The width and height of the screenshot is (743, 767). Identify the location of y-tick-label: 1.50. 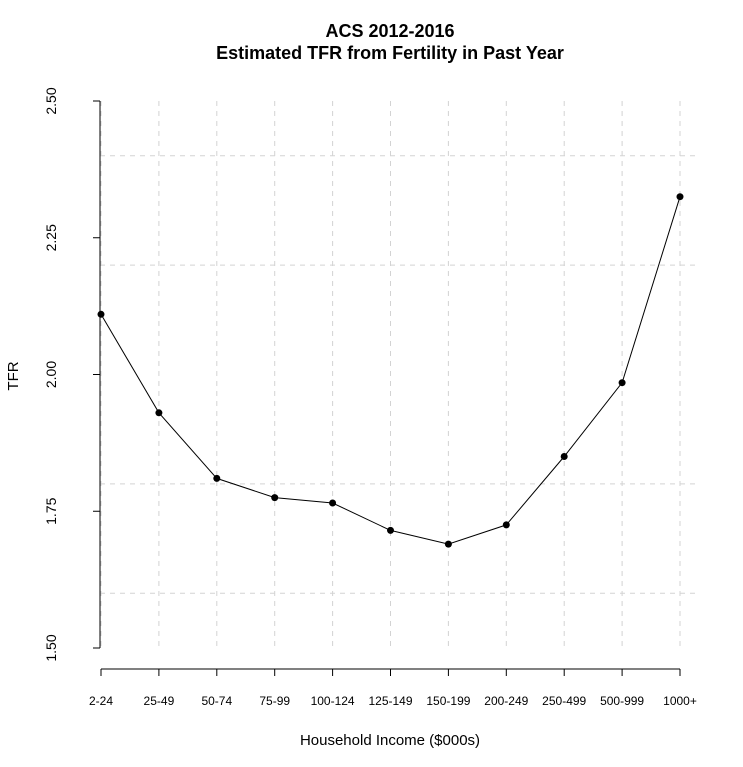
(51, 647).